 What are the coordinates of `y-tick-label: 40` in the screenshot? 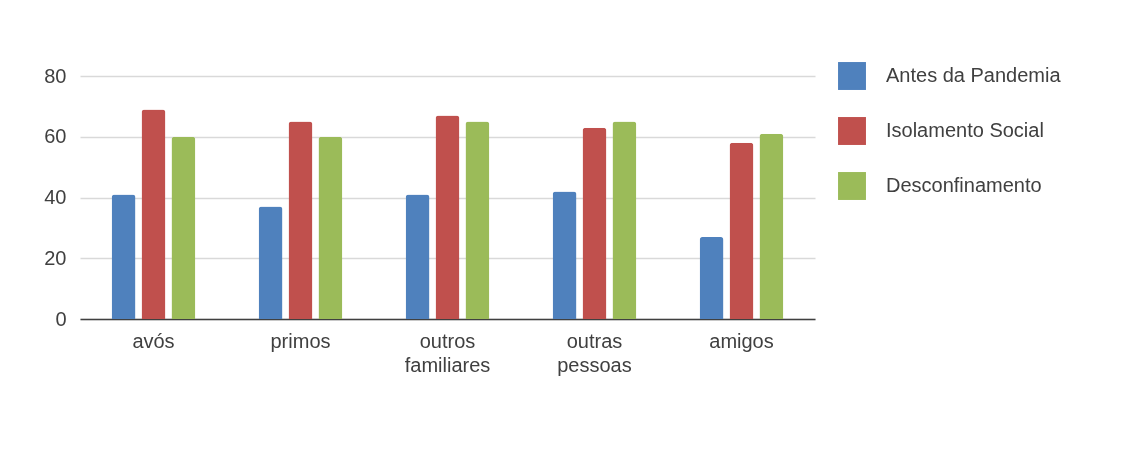 It's located at (55, 197).